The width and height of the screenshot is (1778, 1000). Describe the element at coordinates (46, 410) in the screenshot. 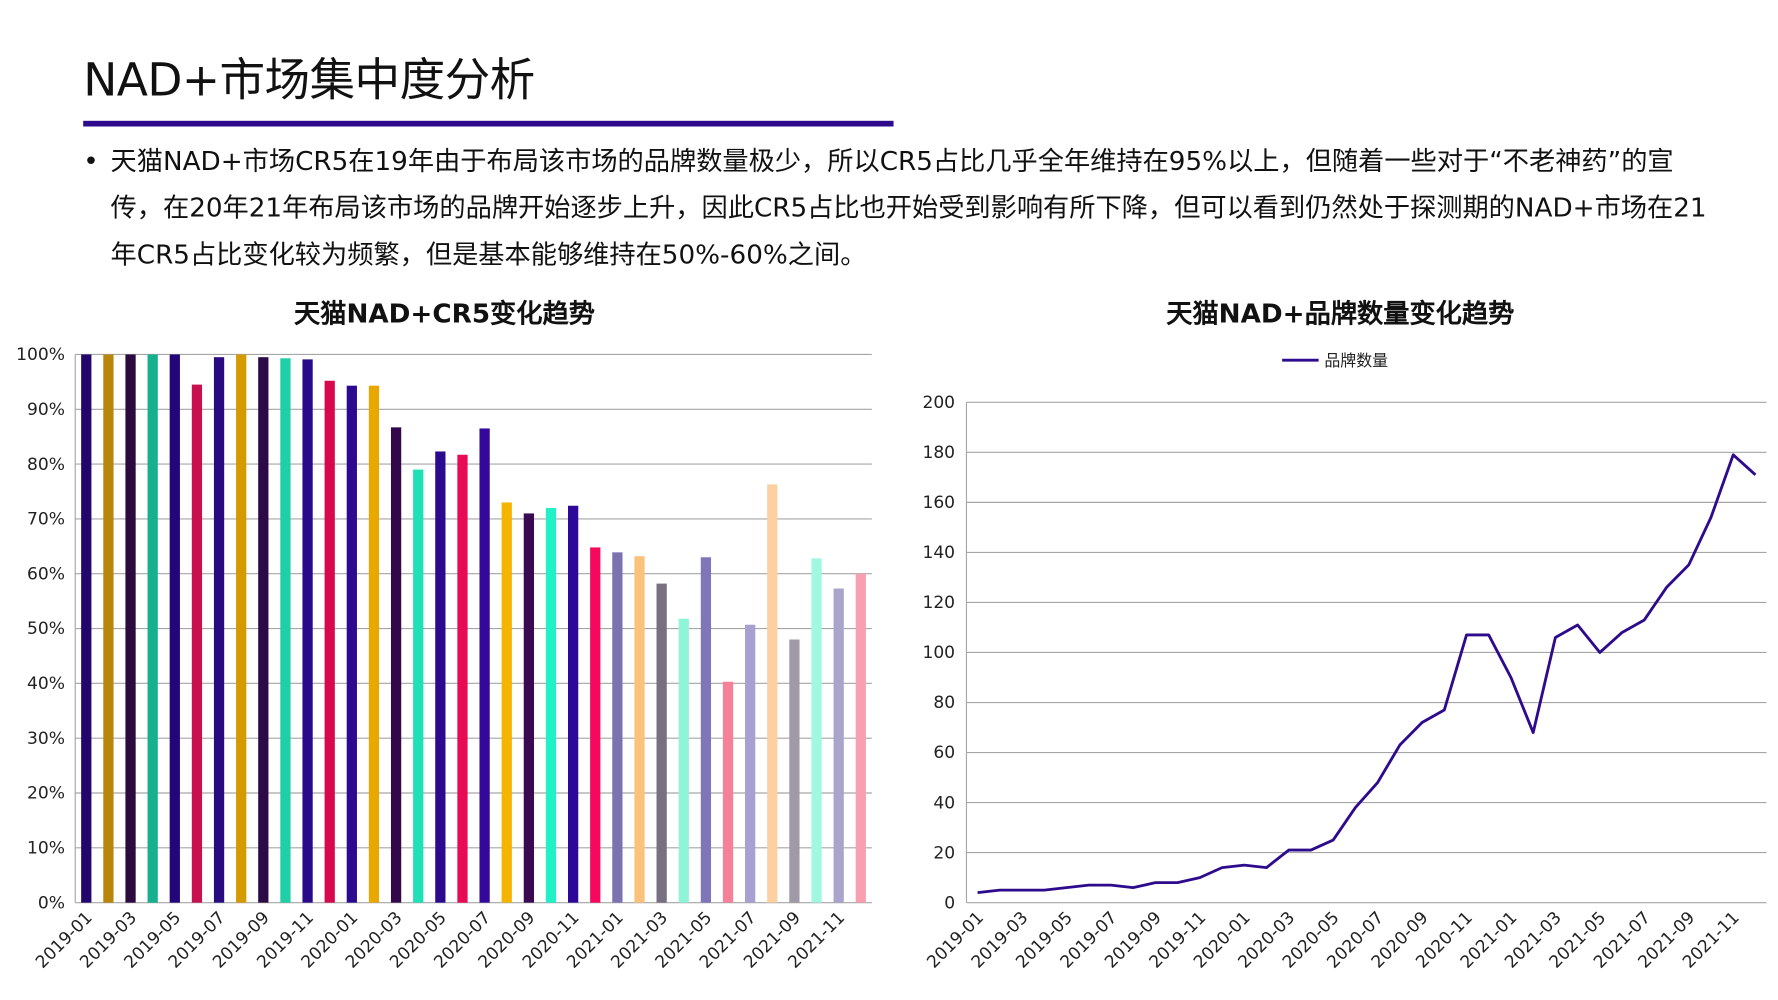

I see `bar-chart-y-tick-label: 90%` at that location.